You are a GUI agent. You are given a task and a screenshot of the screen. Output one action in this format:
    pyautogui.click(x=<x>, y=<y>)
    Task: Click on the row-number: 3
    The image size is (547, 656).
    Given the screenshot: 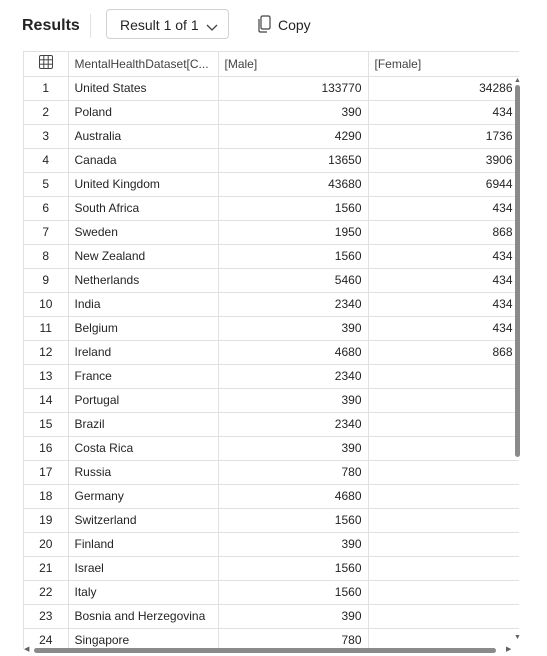 What is the action you would take?
    pyautogui.click(x=46, y=136)
    